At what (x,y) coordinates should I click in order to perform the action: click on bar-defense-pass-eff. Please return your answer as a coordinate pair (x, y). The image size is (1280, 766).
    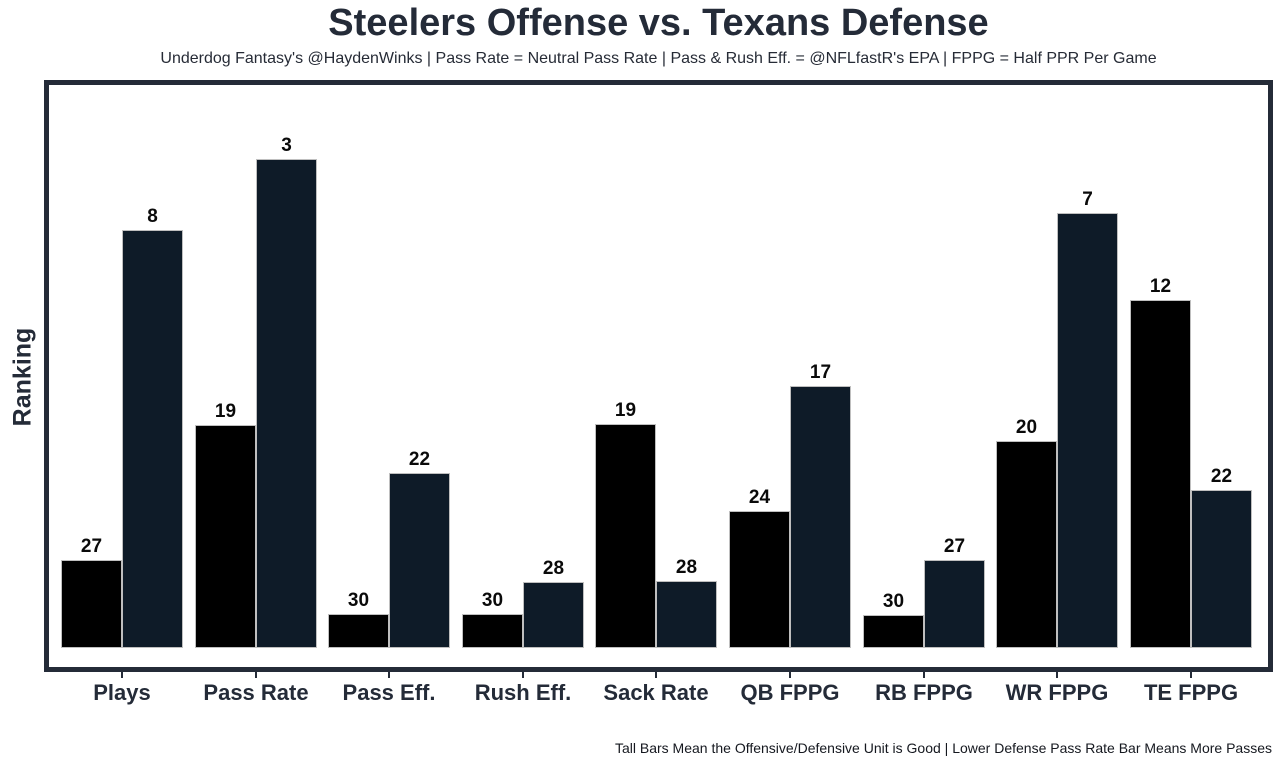
    Looking at the image, I should click on (419, 560).